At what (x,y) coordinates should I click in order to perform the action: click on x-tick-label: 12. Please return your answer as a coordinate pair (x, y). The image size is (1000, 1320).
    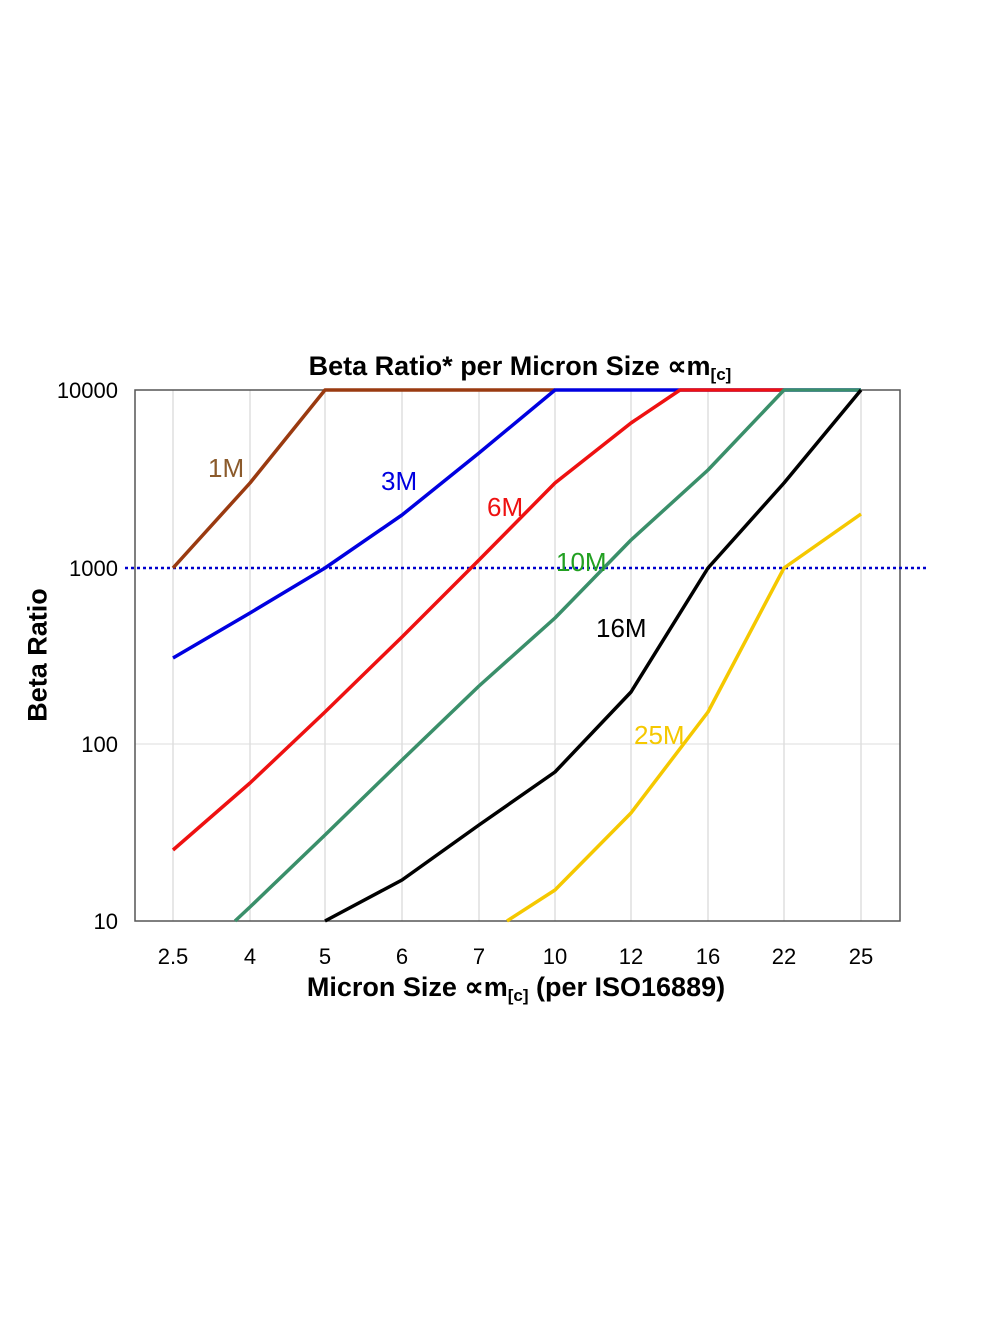
    Looking at the image, I should click on (631, 956).